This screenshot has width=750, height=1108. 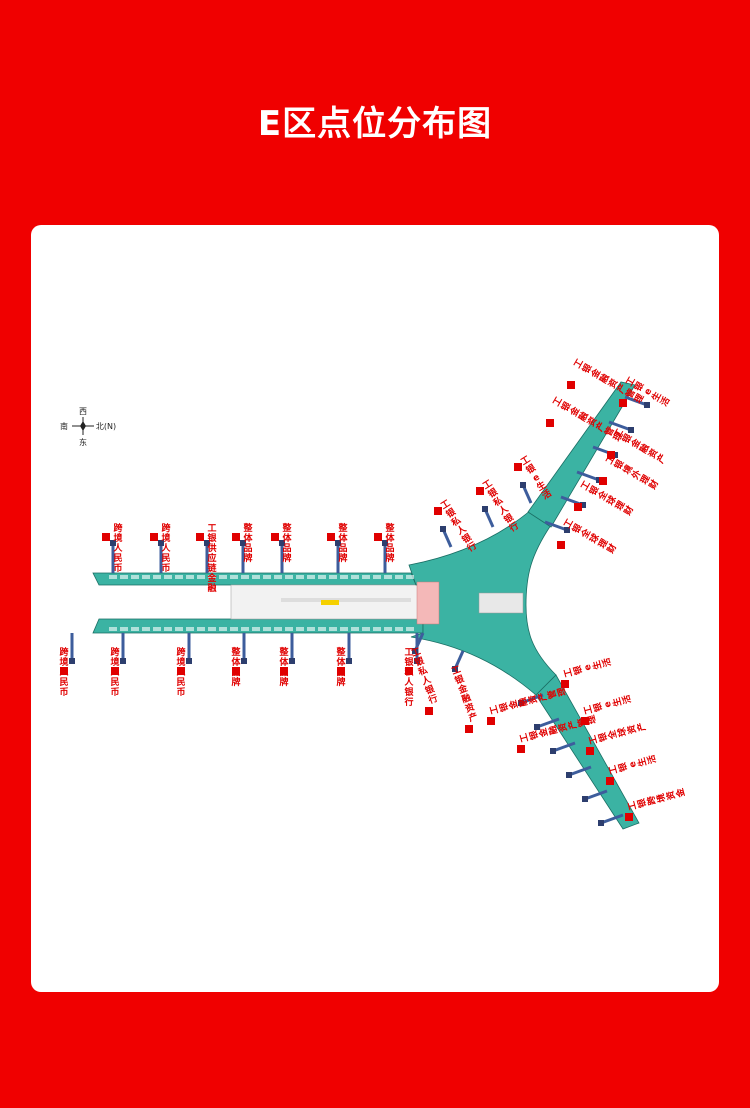 What do you see at coordinates (106, 426) in the screenshot?
I see `compass-north: 北(N)` at bounding box center [106, 426].